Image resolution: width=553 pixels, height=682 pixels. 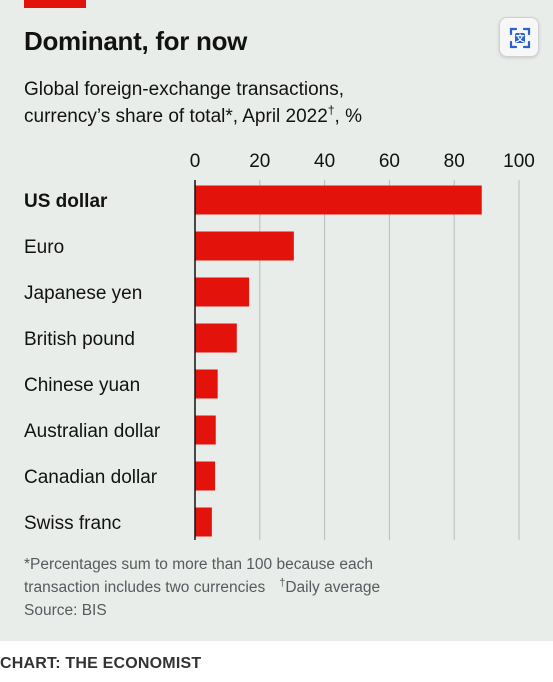 I want to click on translate-icon: 文, so click(x=519, y=37).